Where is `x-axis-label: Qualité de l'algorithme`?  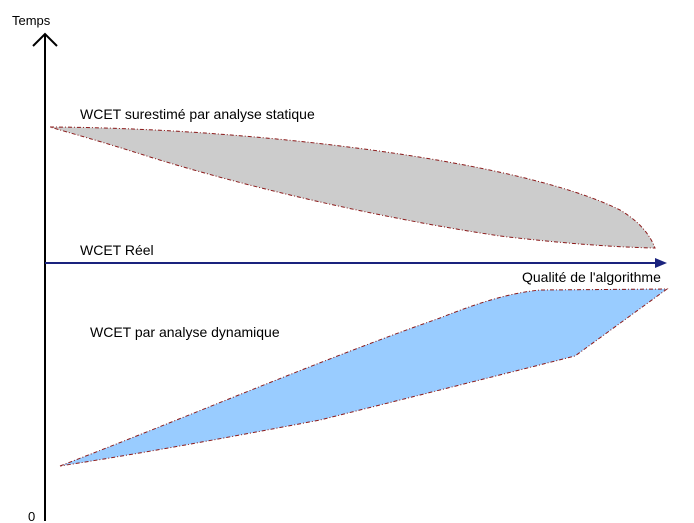 x-axis-label: Qualité de l'algorithme is located at coordinates (591, 277).